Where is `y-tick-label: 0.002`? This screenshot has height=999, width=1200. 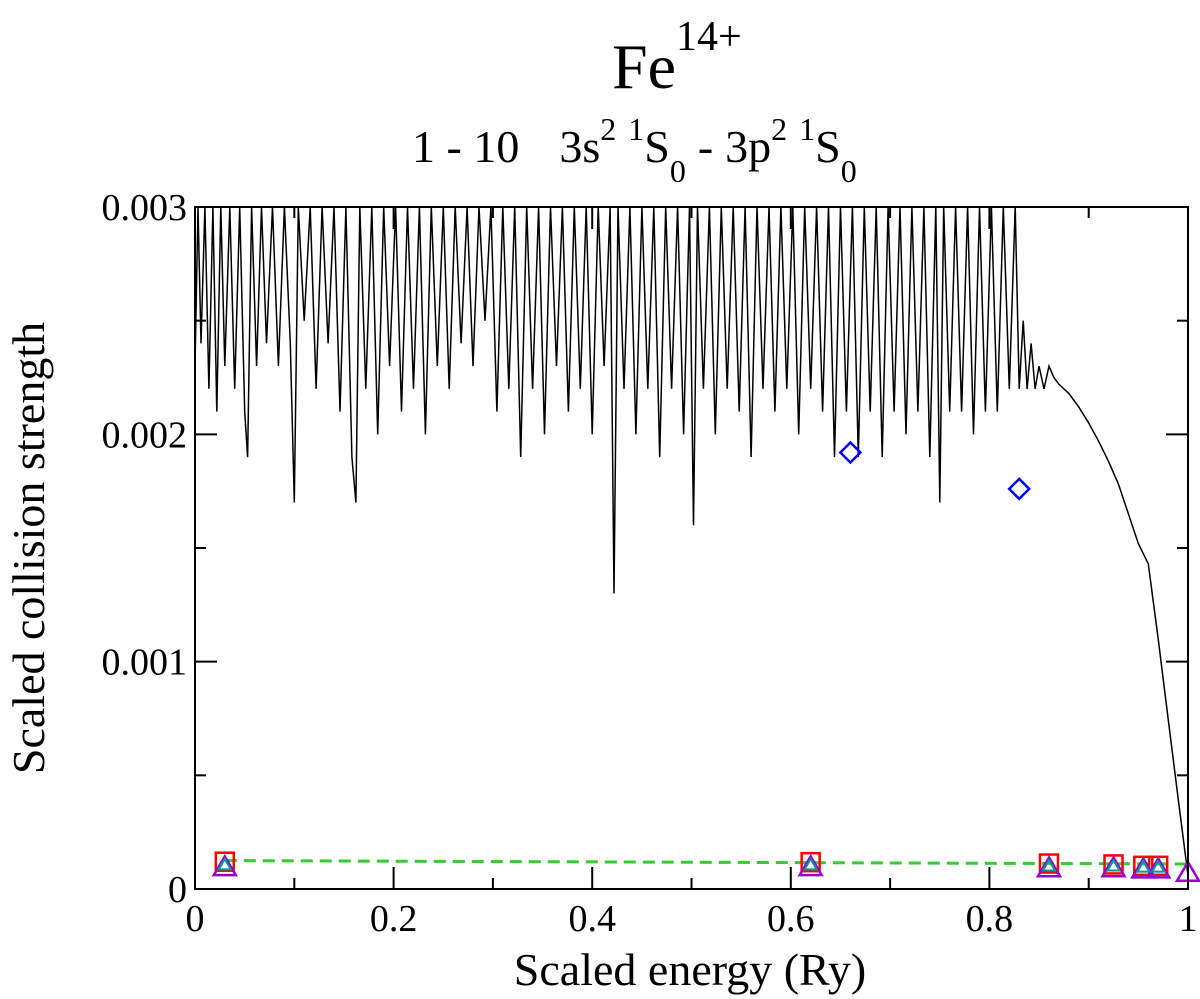
y-tick-label: 0.002 is located at coordinates (145, 435).